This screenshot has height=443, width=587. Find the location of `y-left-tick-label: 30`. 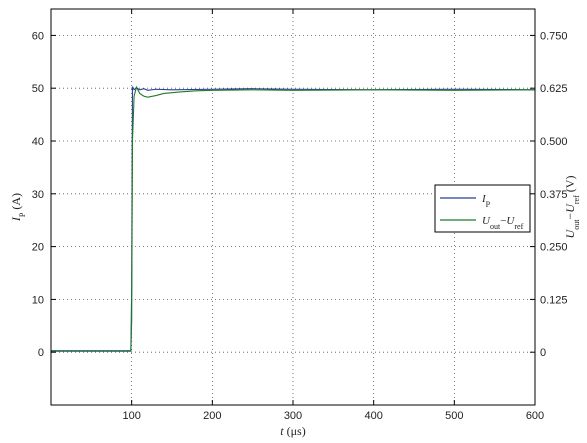

y-left-tick-label: 30 is located at coordinates (38, 195).